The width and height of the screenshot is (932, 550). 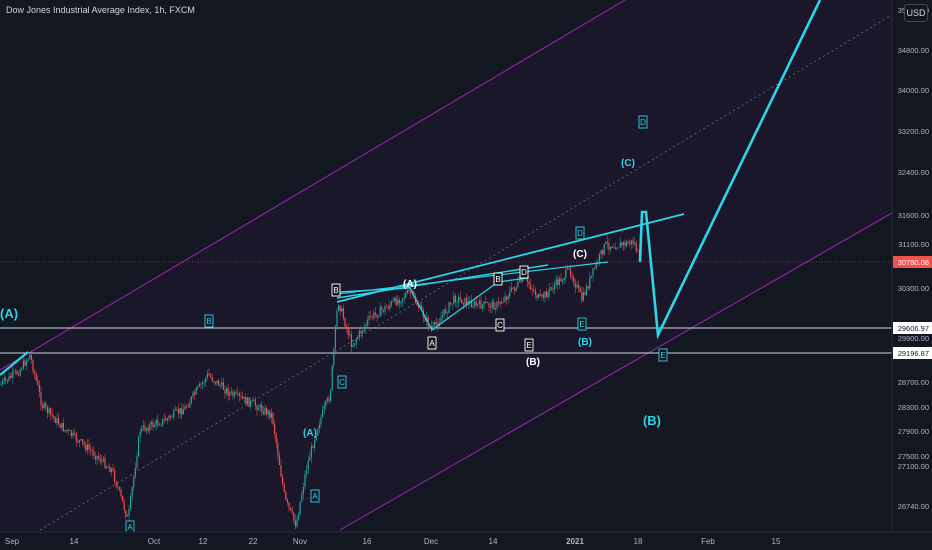 I want to click on price-level-badge, so click(x=912, y=262).